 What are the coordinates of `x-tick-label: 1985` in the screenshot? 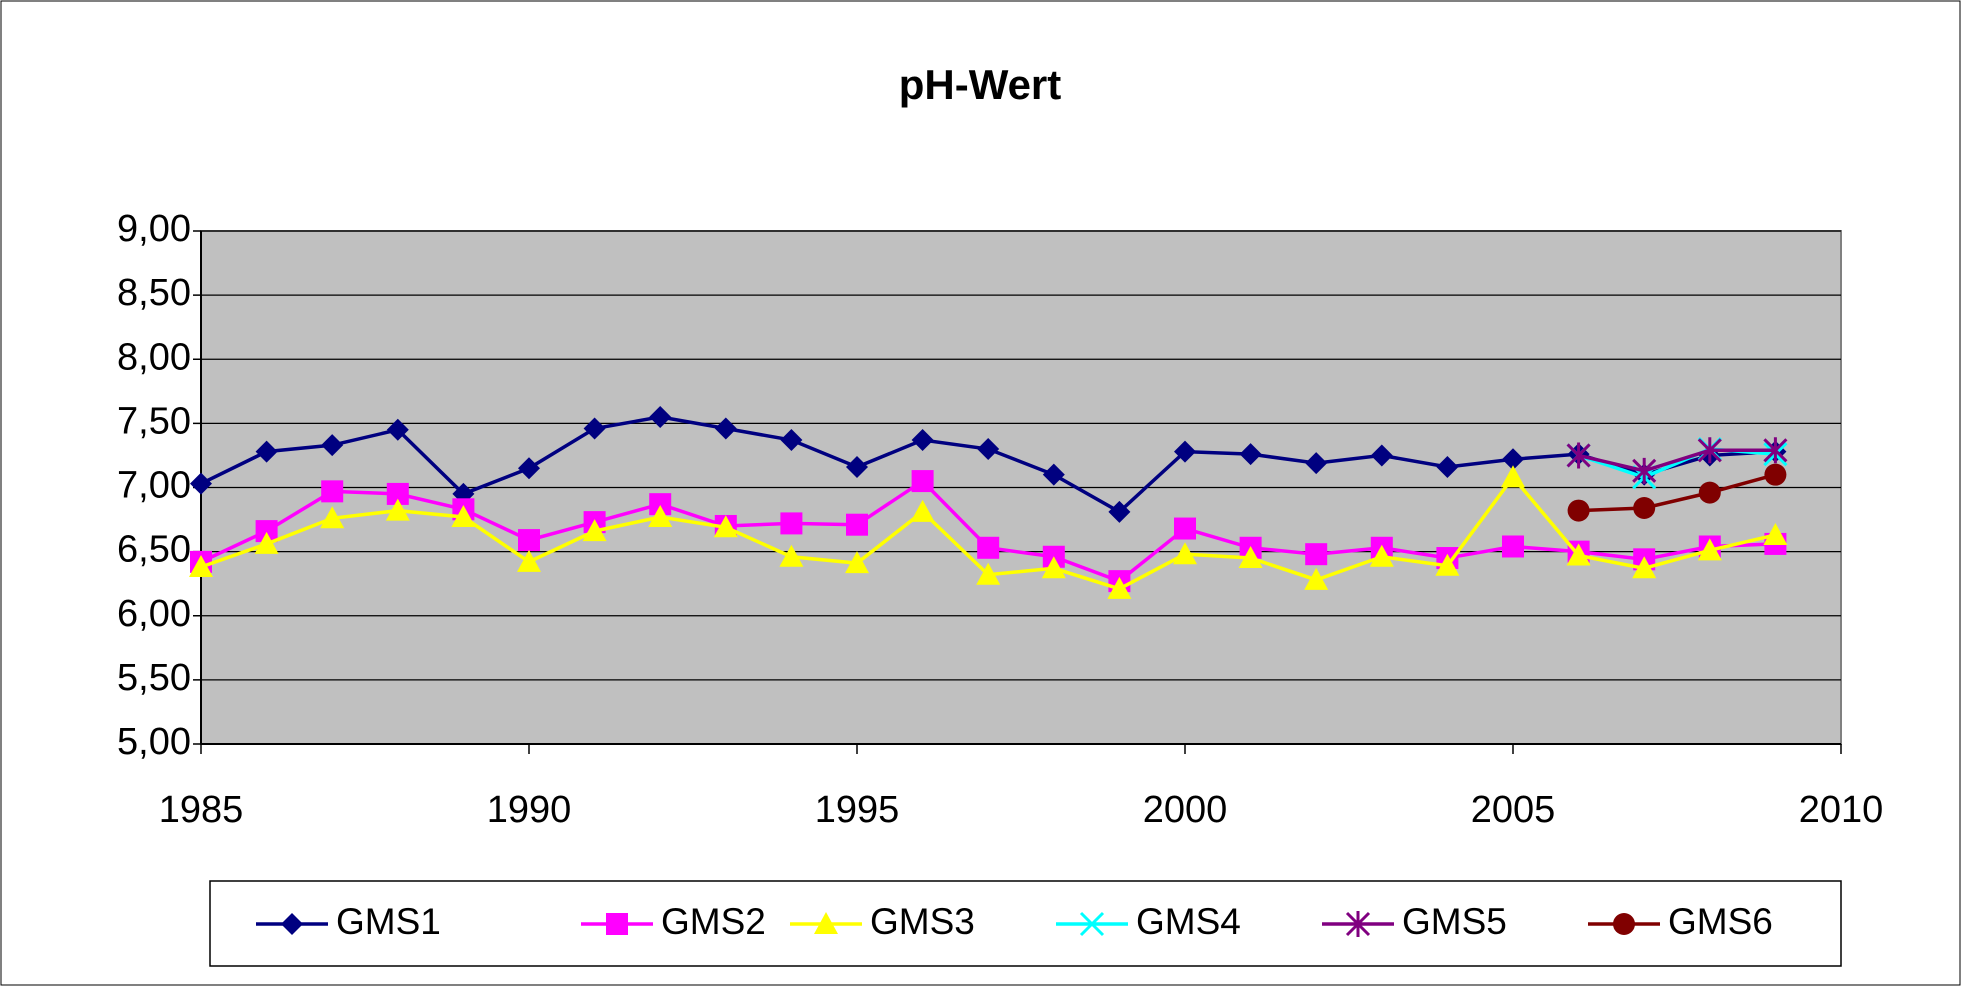 It's located at (201, 810).